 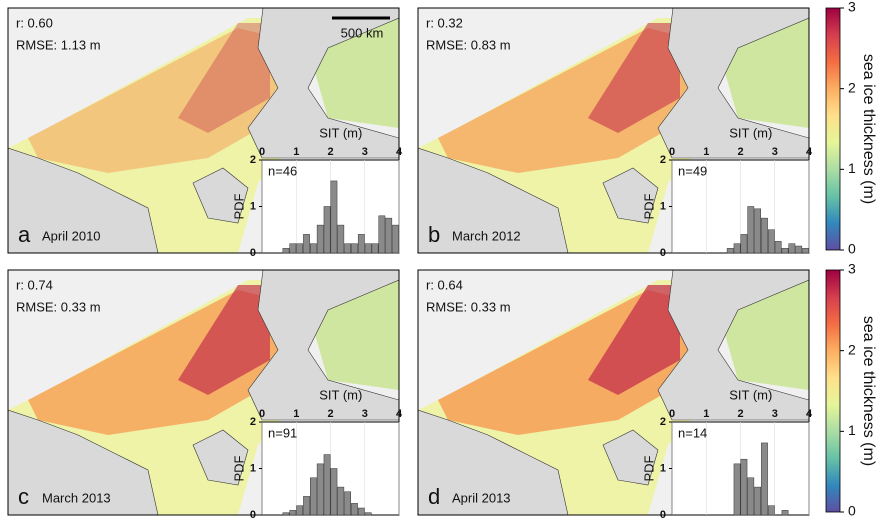 I want to click on panel-date: March 2012, so click(x=486, y=235).